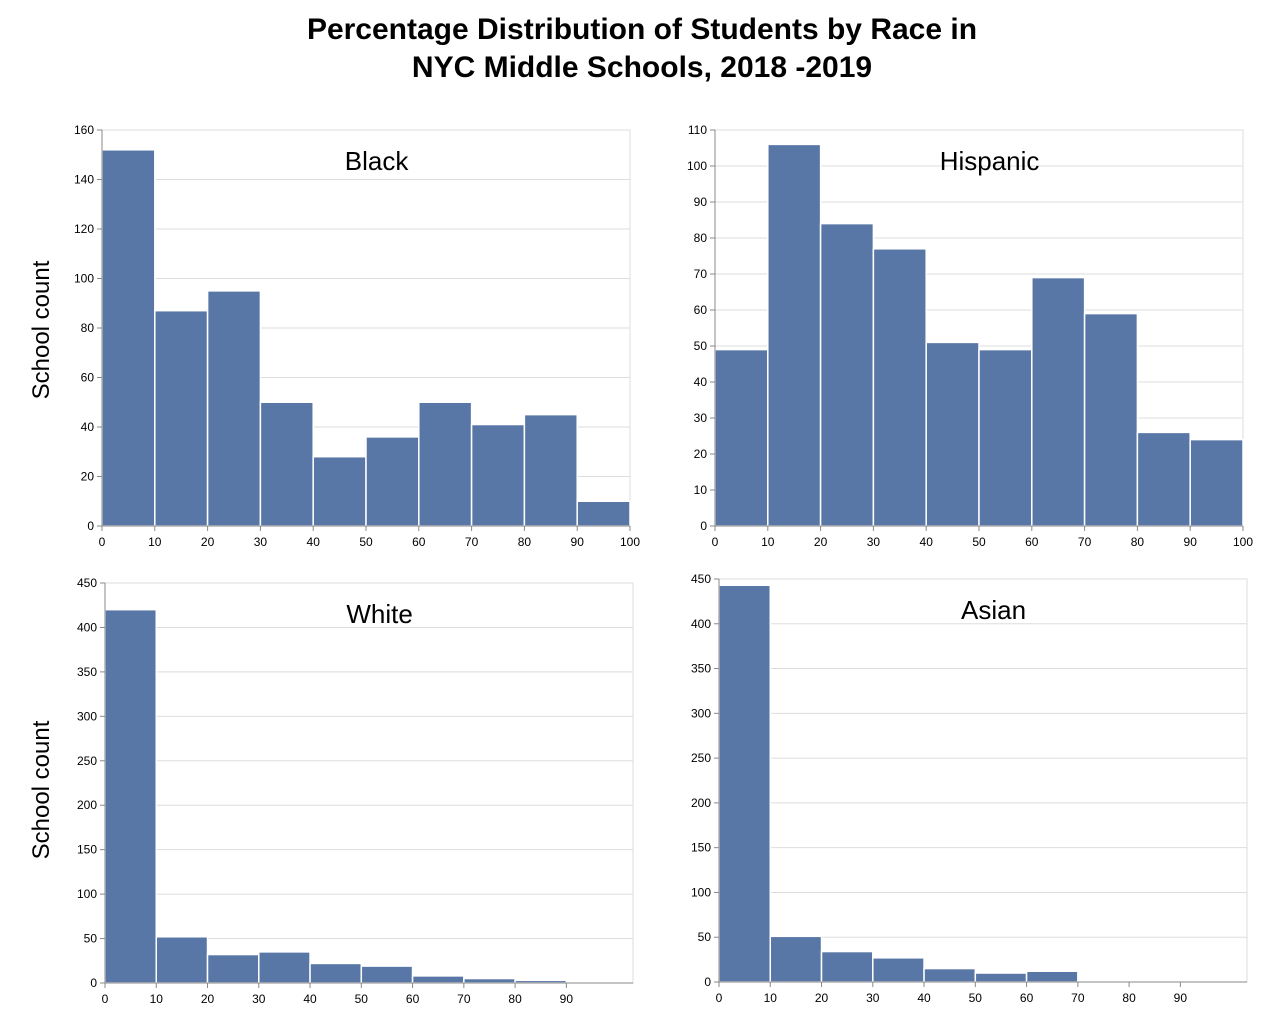  What do you see at coordinates (84, 229) in the screenshot?
I see `y-tick-label: 120` at bounding box center [84, 229].